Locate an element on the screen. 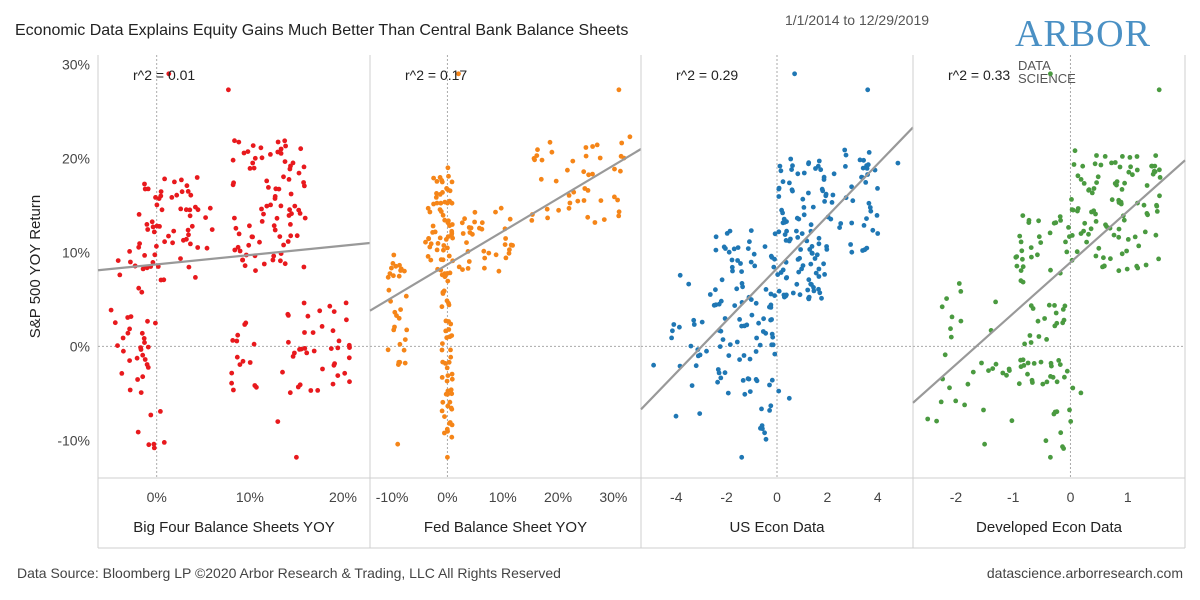 This screenshot has width=1200, height=600. x-tick-label: 10% is located at coordinates (250, 497).